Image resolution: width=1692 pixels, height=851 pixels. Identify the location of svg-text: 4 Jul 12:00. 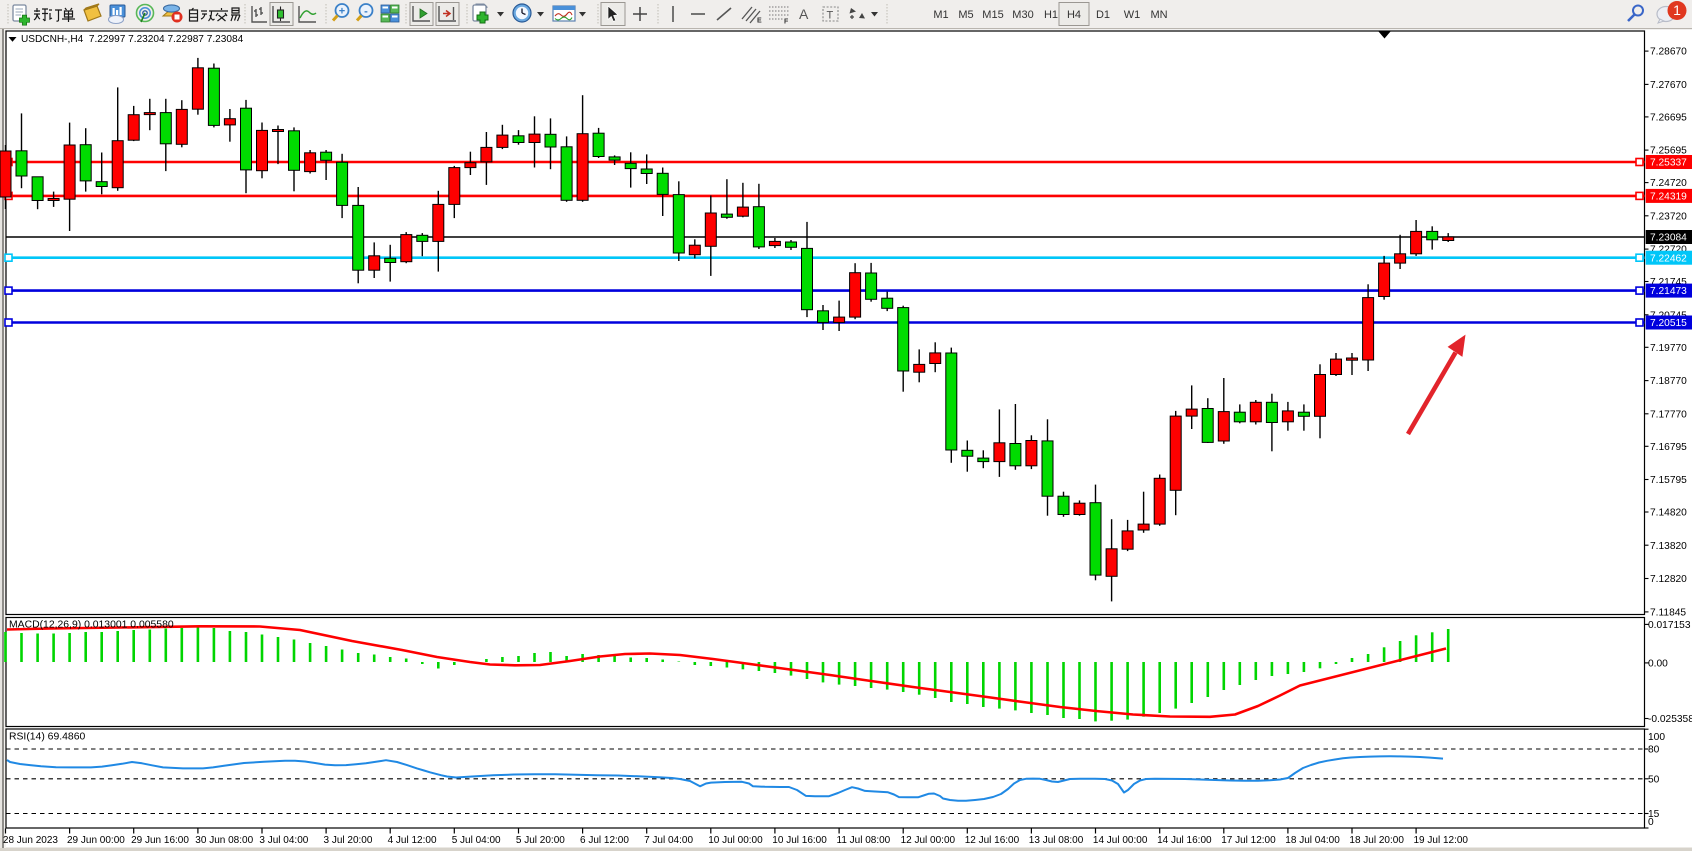
(412, 840).